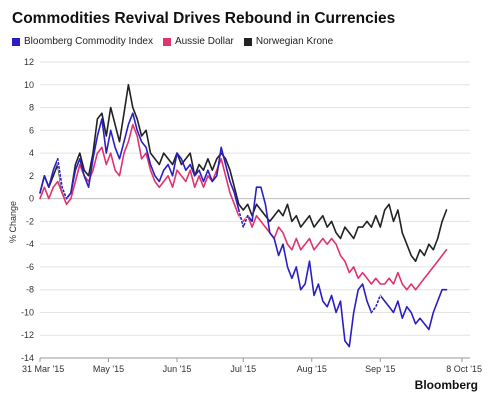 This screenshot has width=488, height=400. What do you see at coordinates (31, 108) in the screenshot?
I see `y-tick-label: 8` at bounding box center [31, 108].